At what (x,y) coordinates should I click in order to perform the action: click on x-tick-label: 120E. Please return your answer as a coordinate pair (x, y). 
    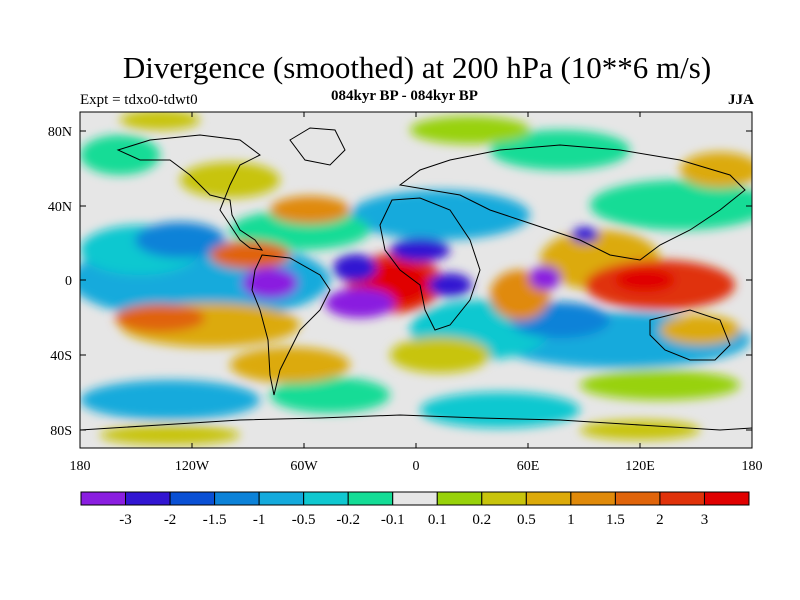
    Looking at the image, I should click on (640, 466).